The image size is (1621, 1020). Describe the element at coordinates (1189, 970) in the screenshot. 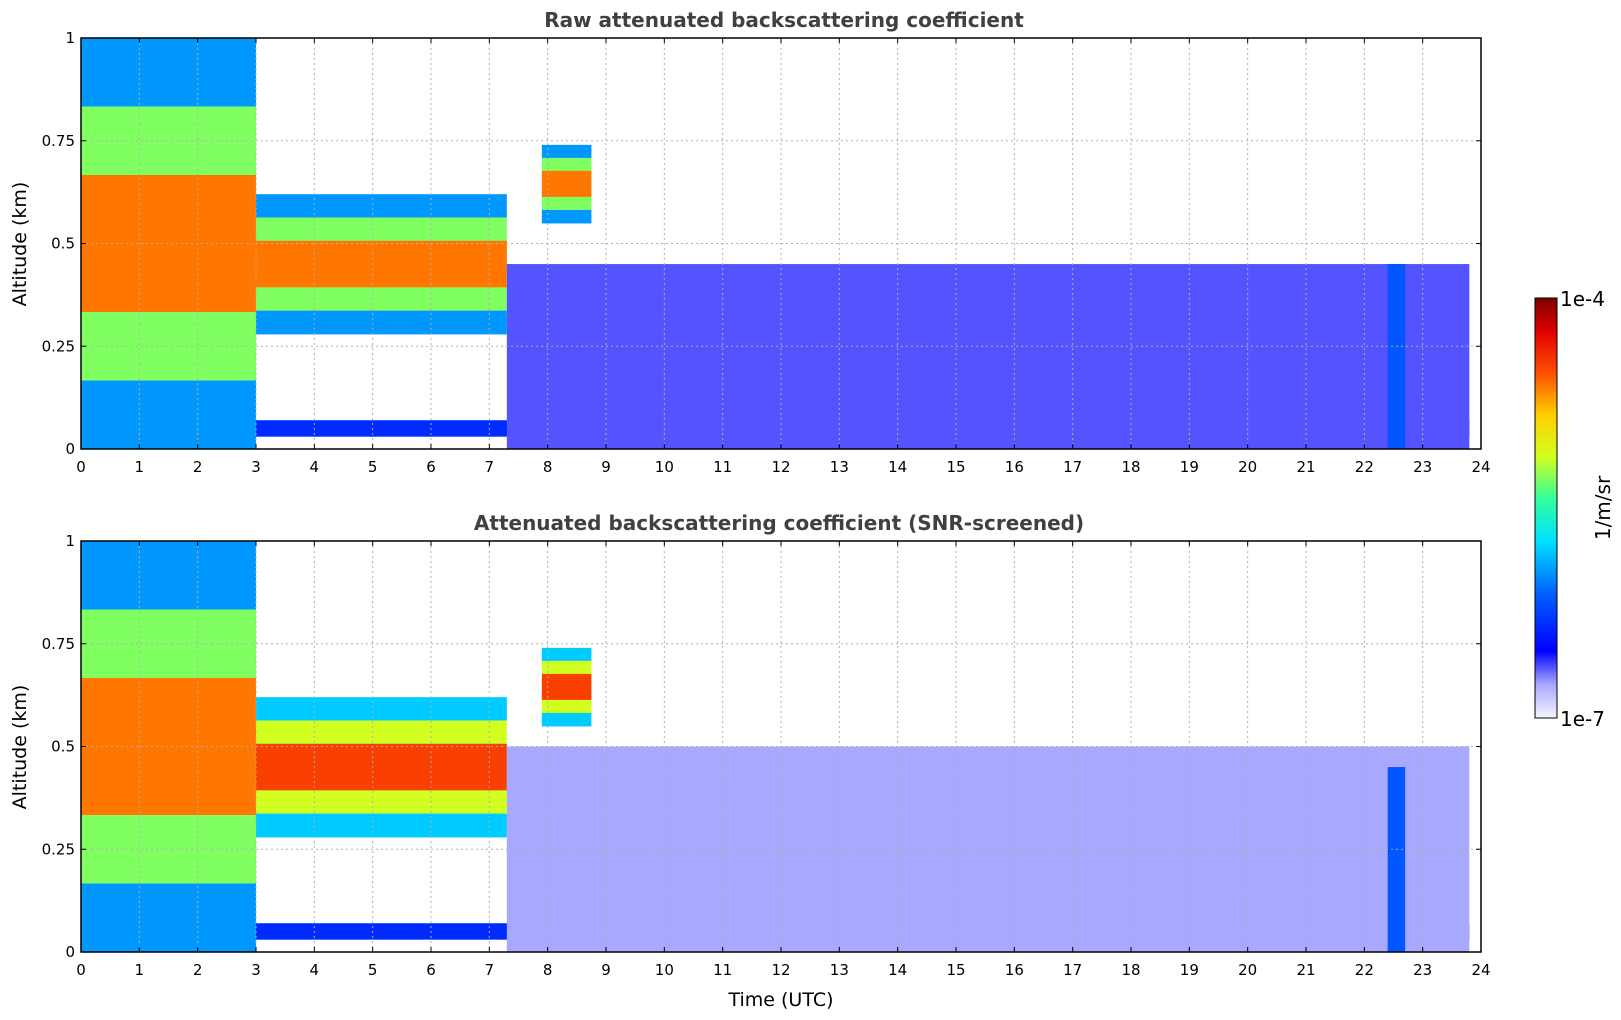

I see `x-tick-label: 19` at that location.